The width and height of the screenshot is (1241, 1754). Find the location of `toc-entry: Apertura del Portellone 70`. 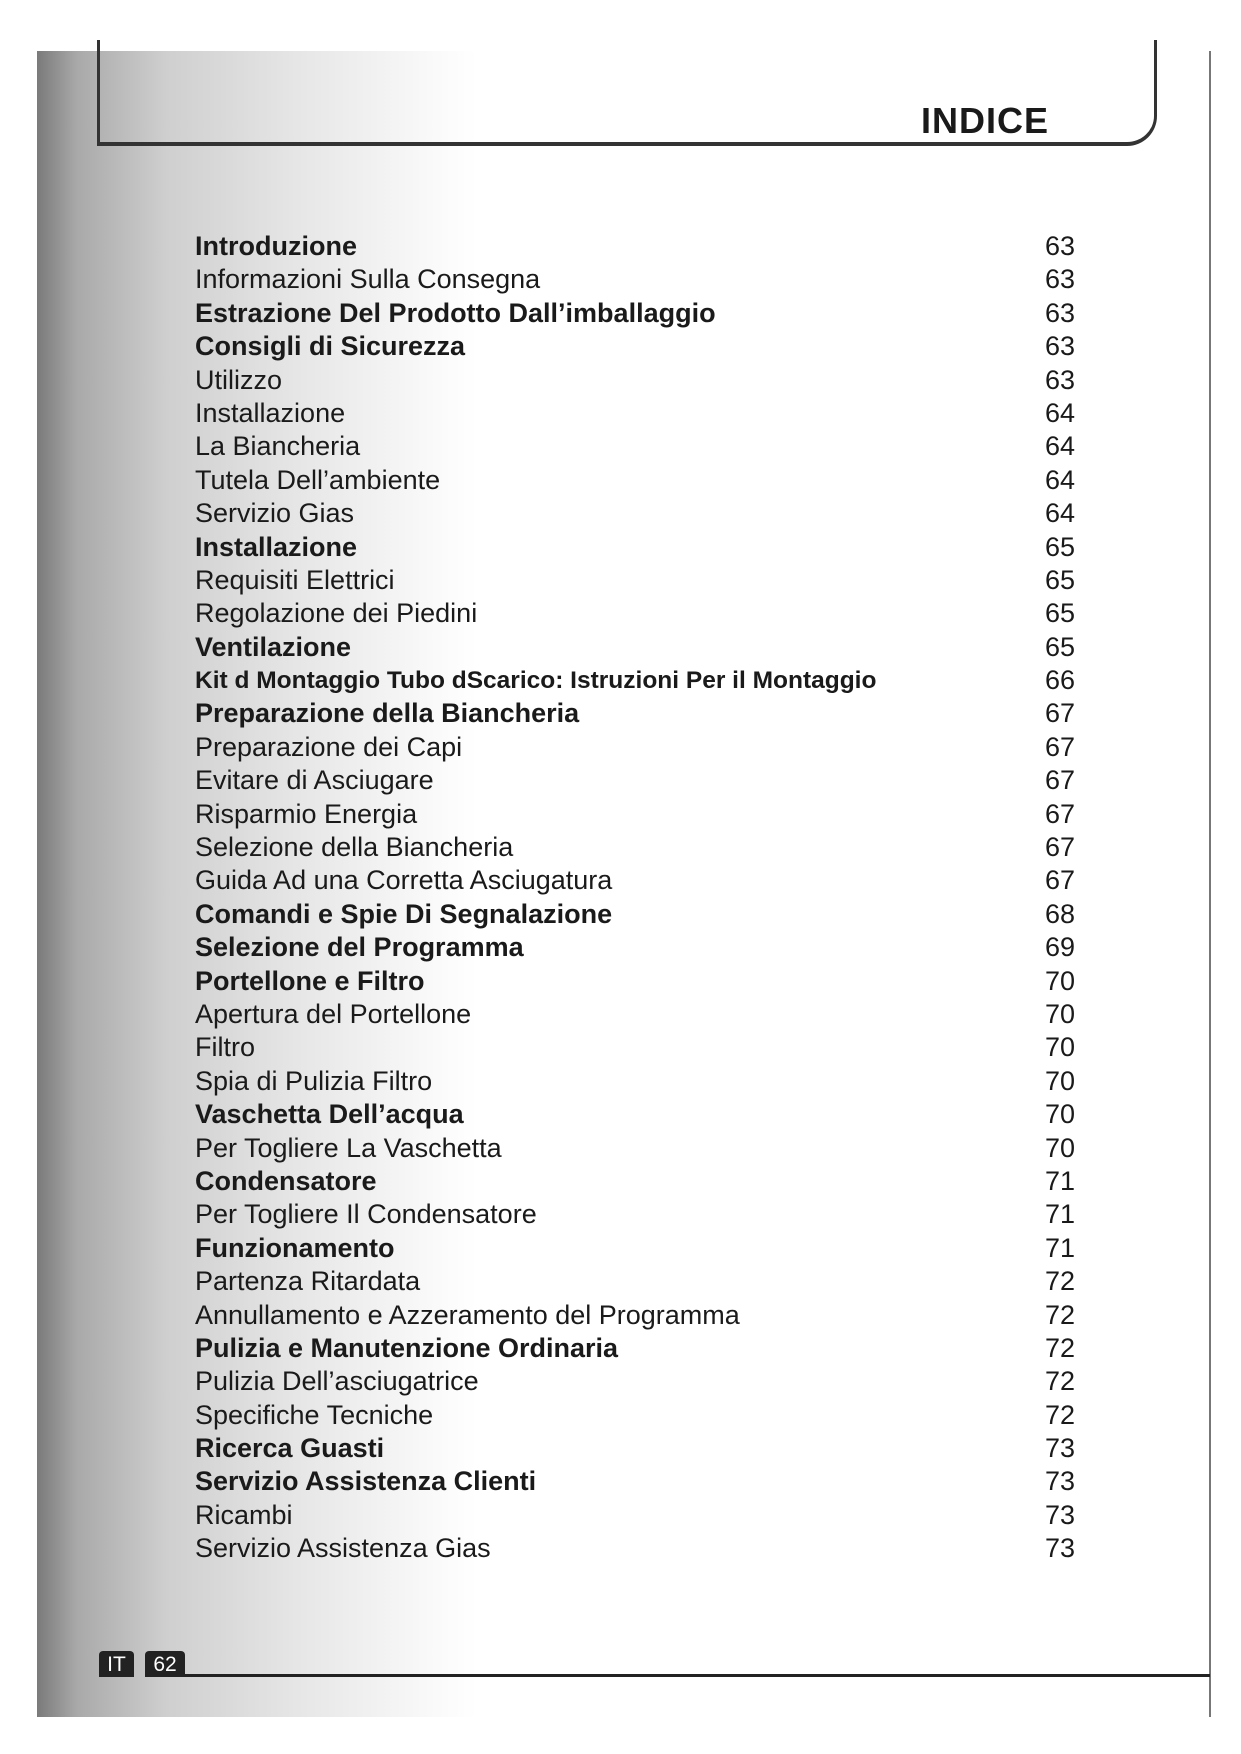

toc-entry: Apertura del Portellone 70 is located at coordinates (645, 1014).